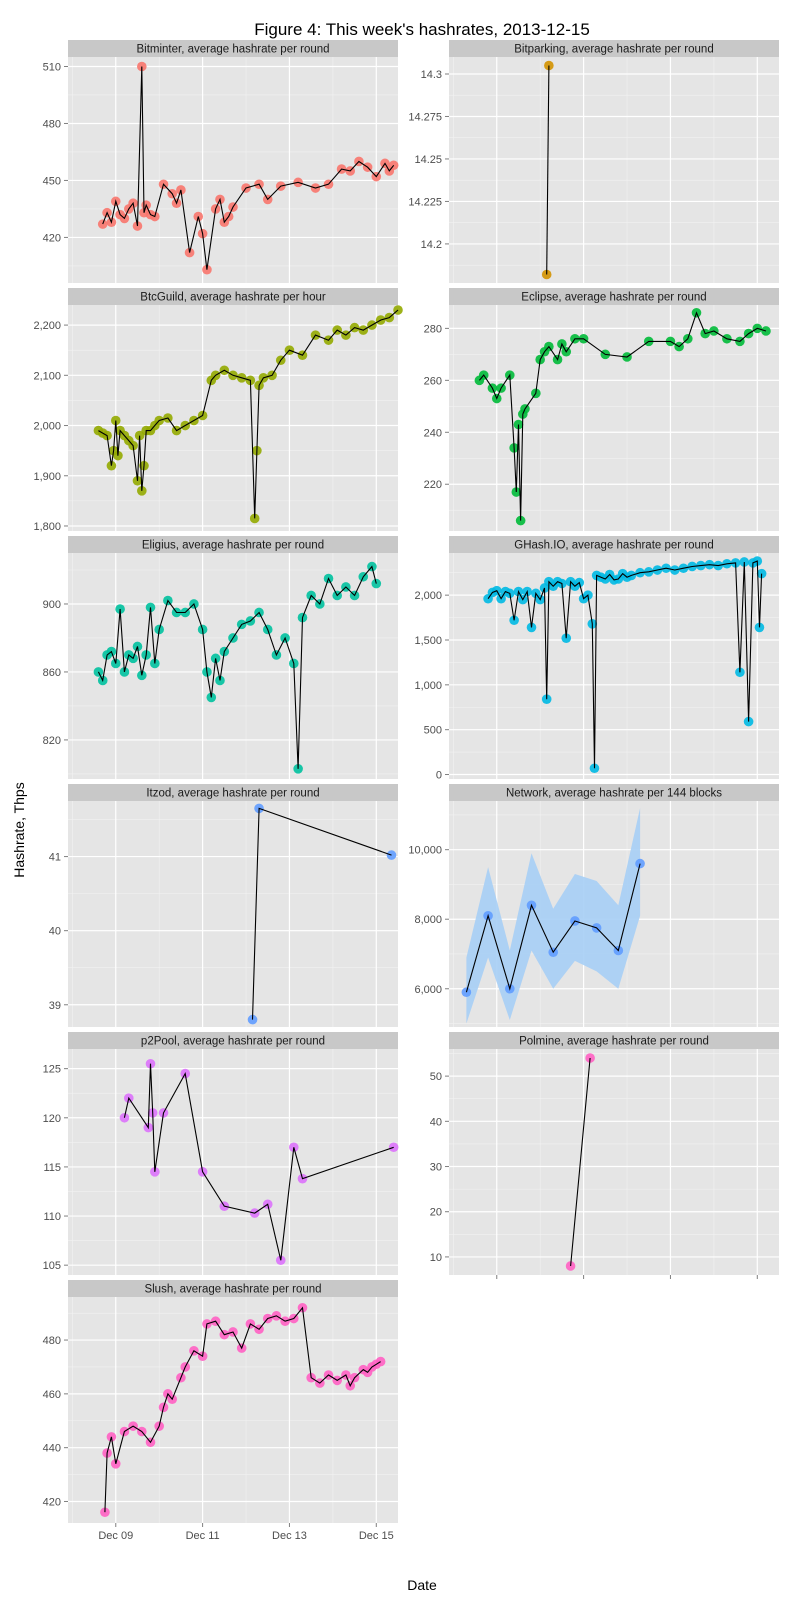 This screenshot has width=812, height=1605. Describe the element at coordinates (52, 67) in the screenshot. I see `y-tick-label: 510` at that location.